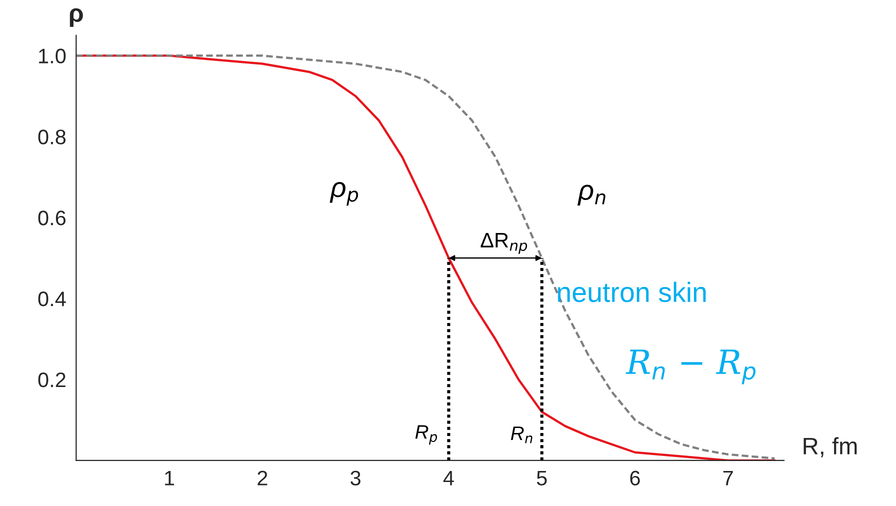 The image size is (896, 506). Describe the element at coordinates (521, 435) in the screenshot. I see `annotation: R$_{n}$` at that location.